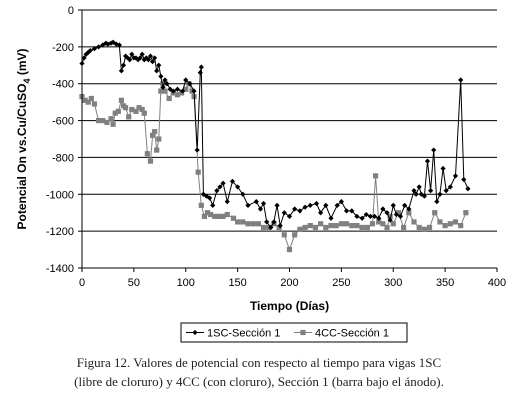 This screenshot has height=410, width=518. I want to click on y-tick-label-5: -1000, so click(60, 195).